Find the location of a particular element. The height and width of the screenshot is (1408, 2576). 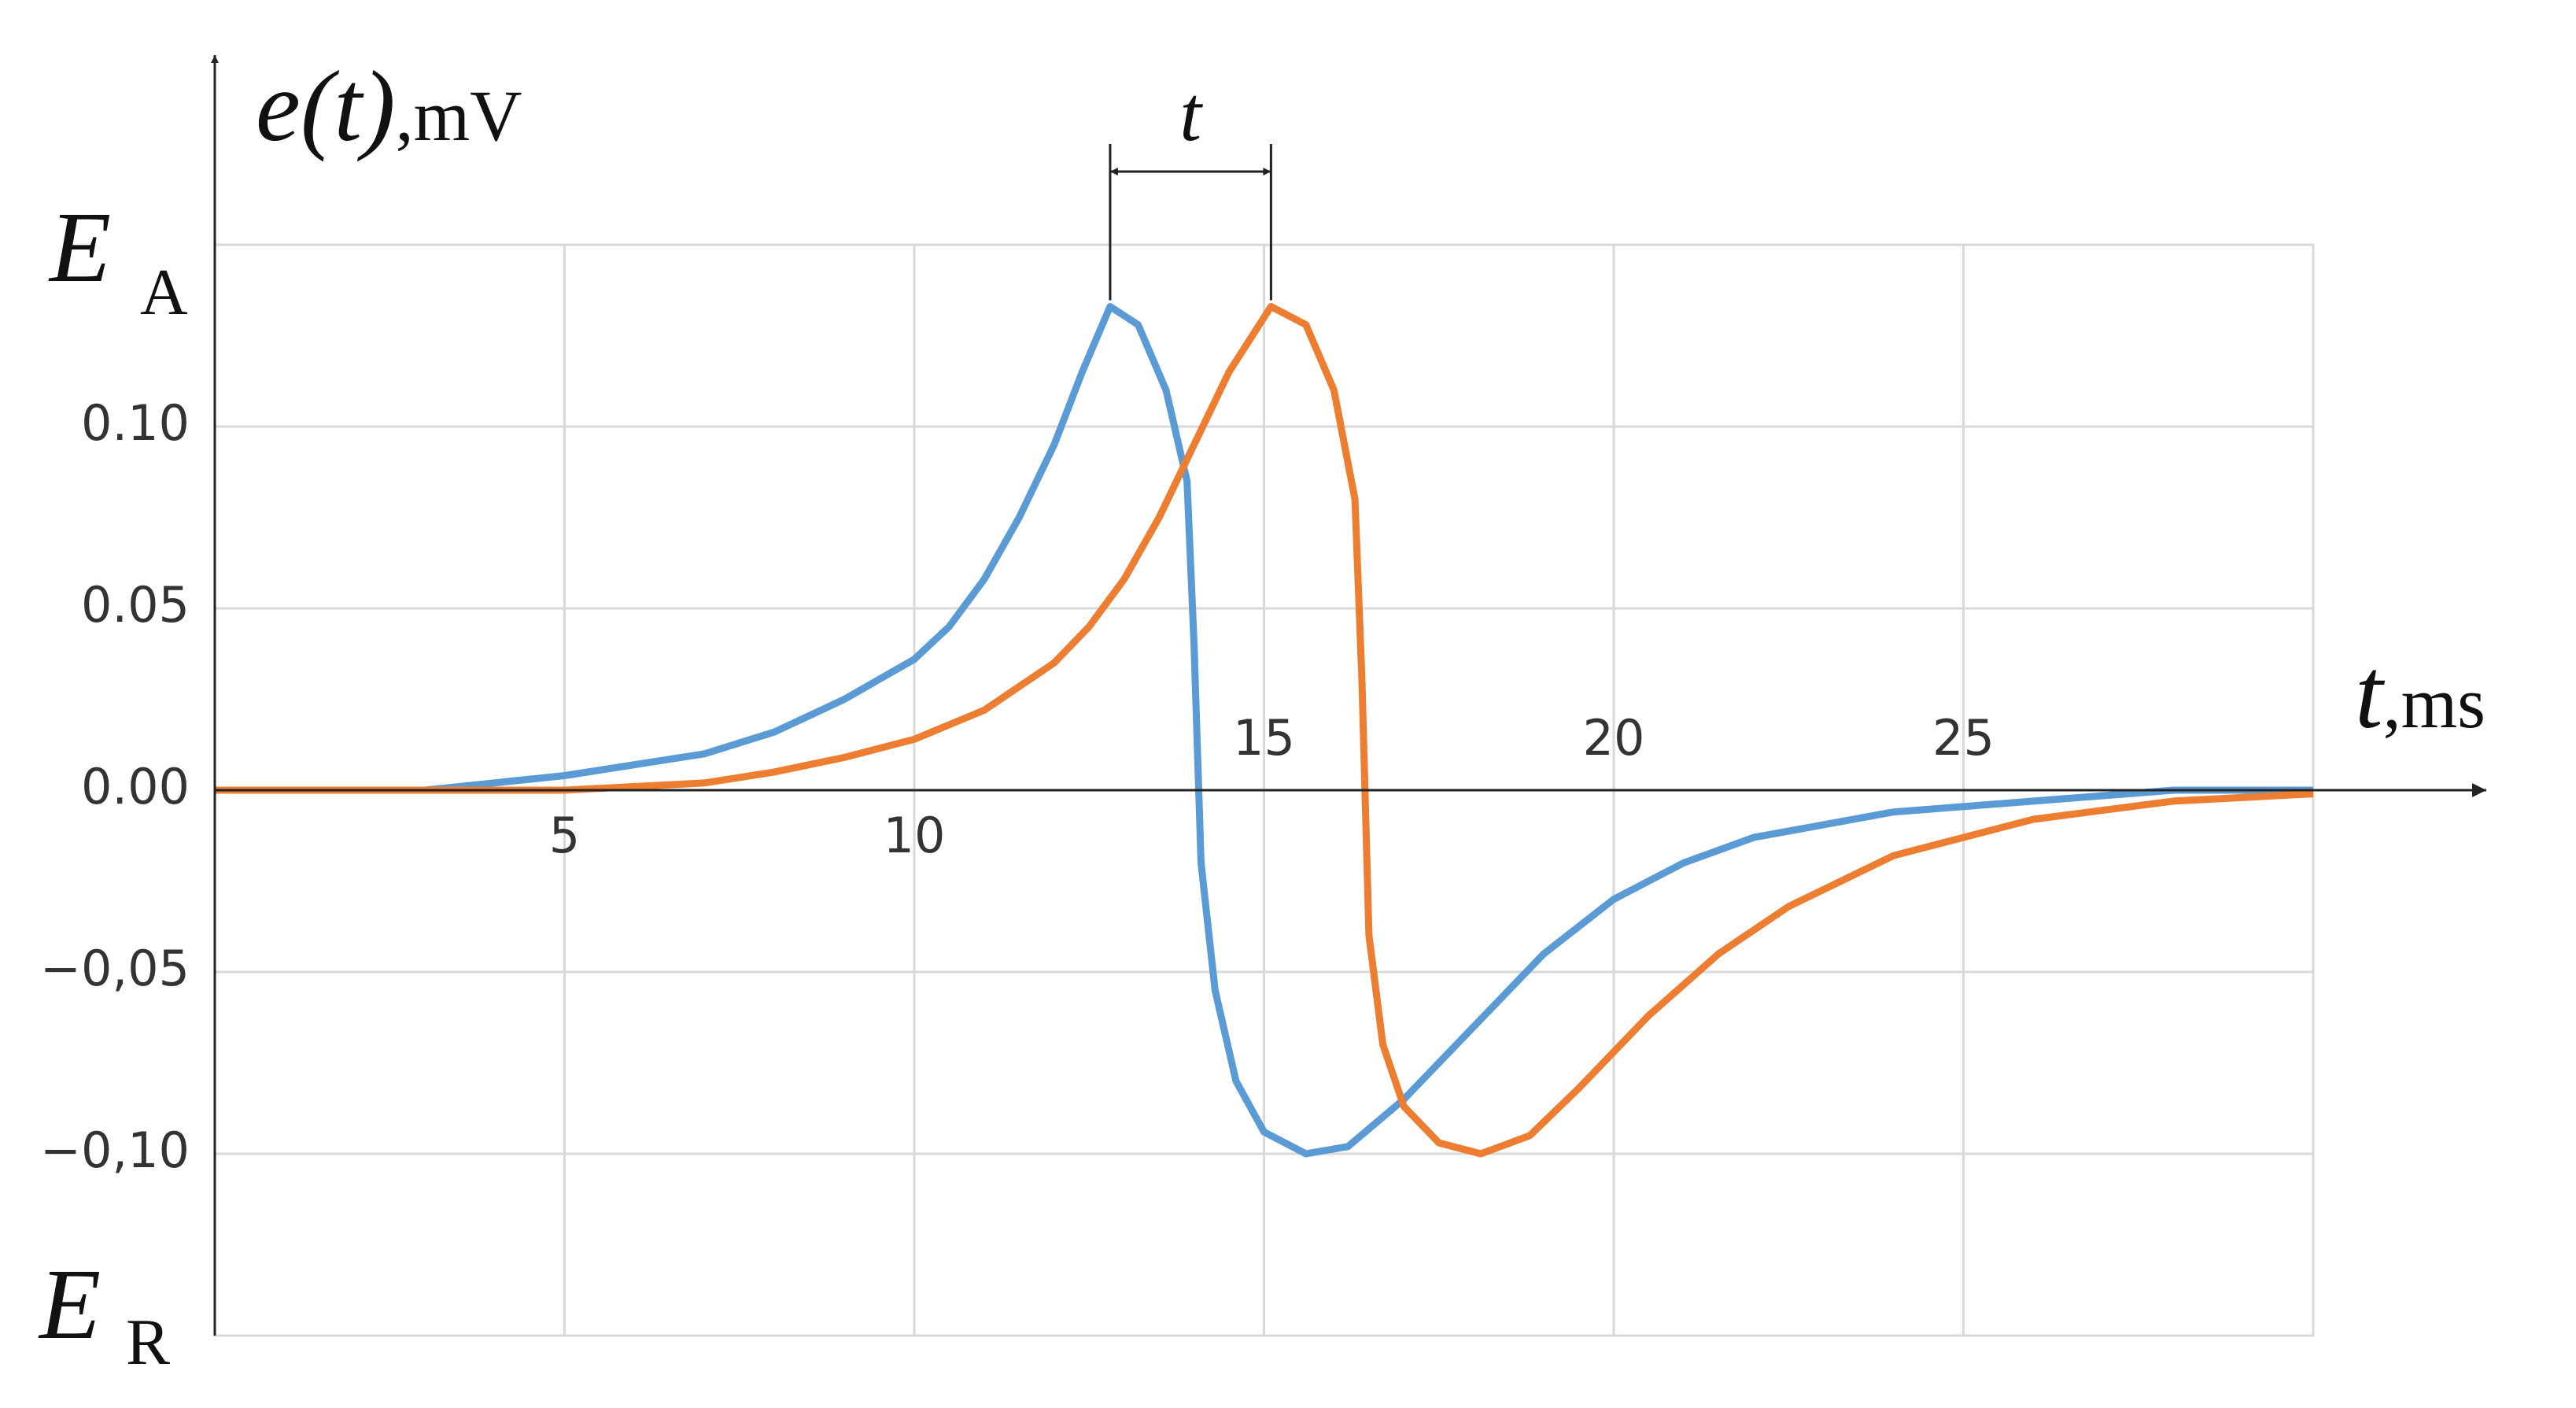

y-unit: ,mV is located at coordinates (459, 116).